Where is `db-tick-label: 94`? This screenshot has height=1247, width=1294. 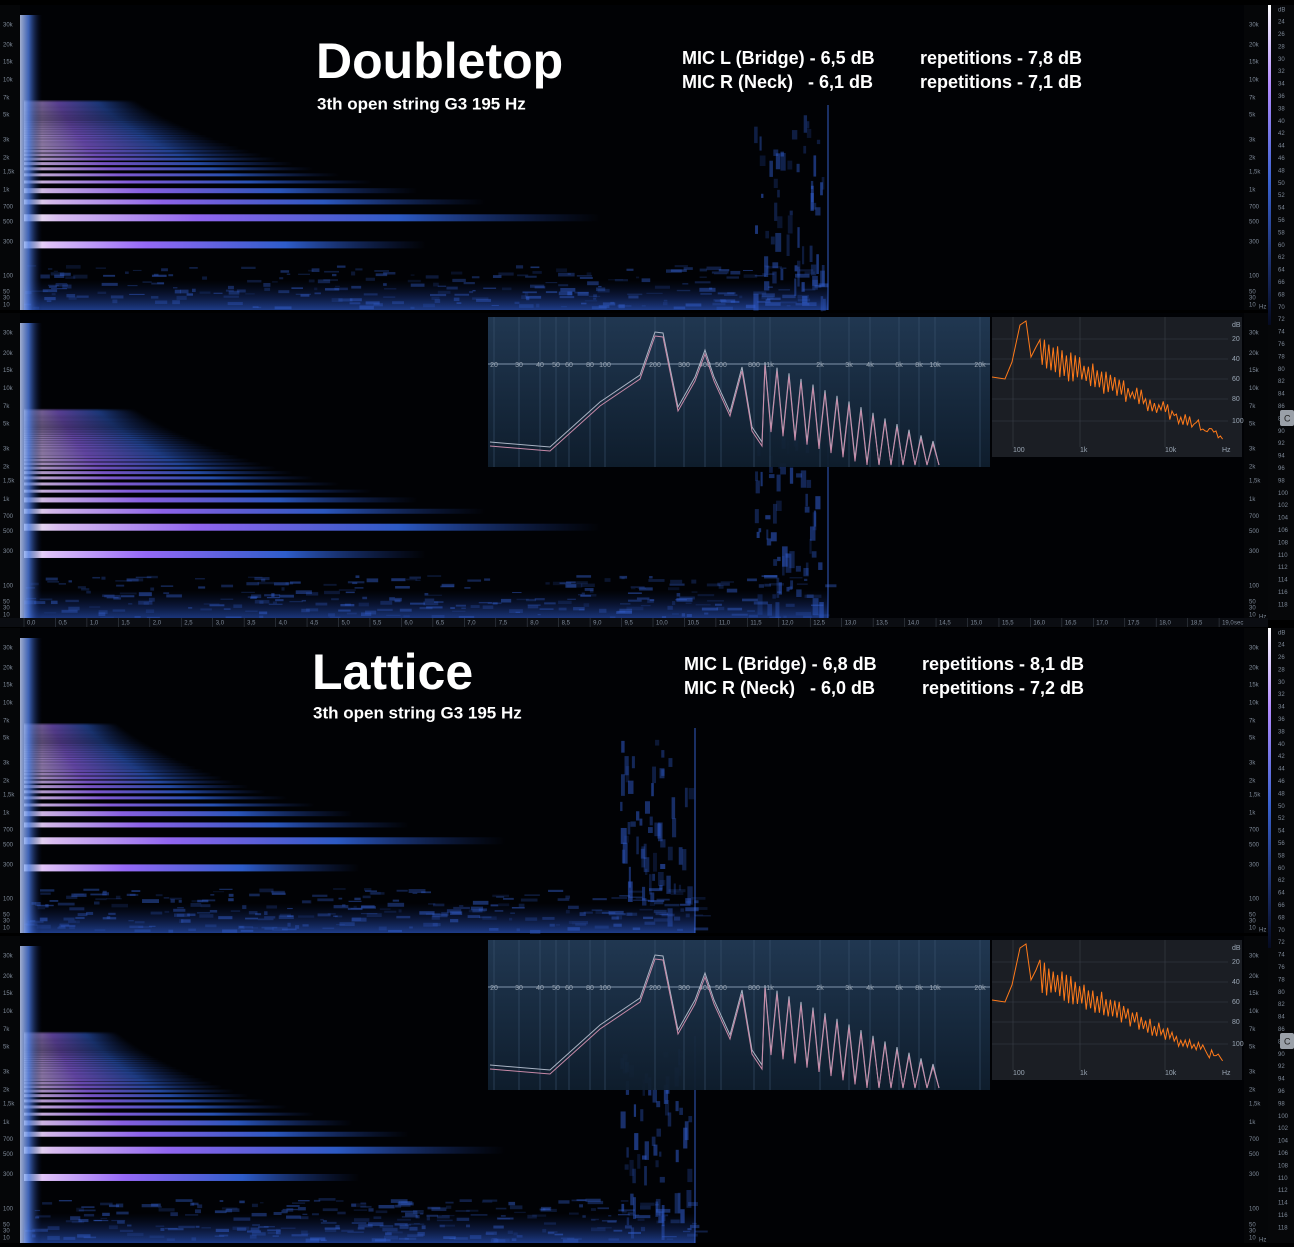 db-tick-label: 94 is located at coordinates (1281, 1080).